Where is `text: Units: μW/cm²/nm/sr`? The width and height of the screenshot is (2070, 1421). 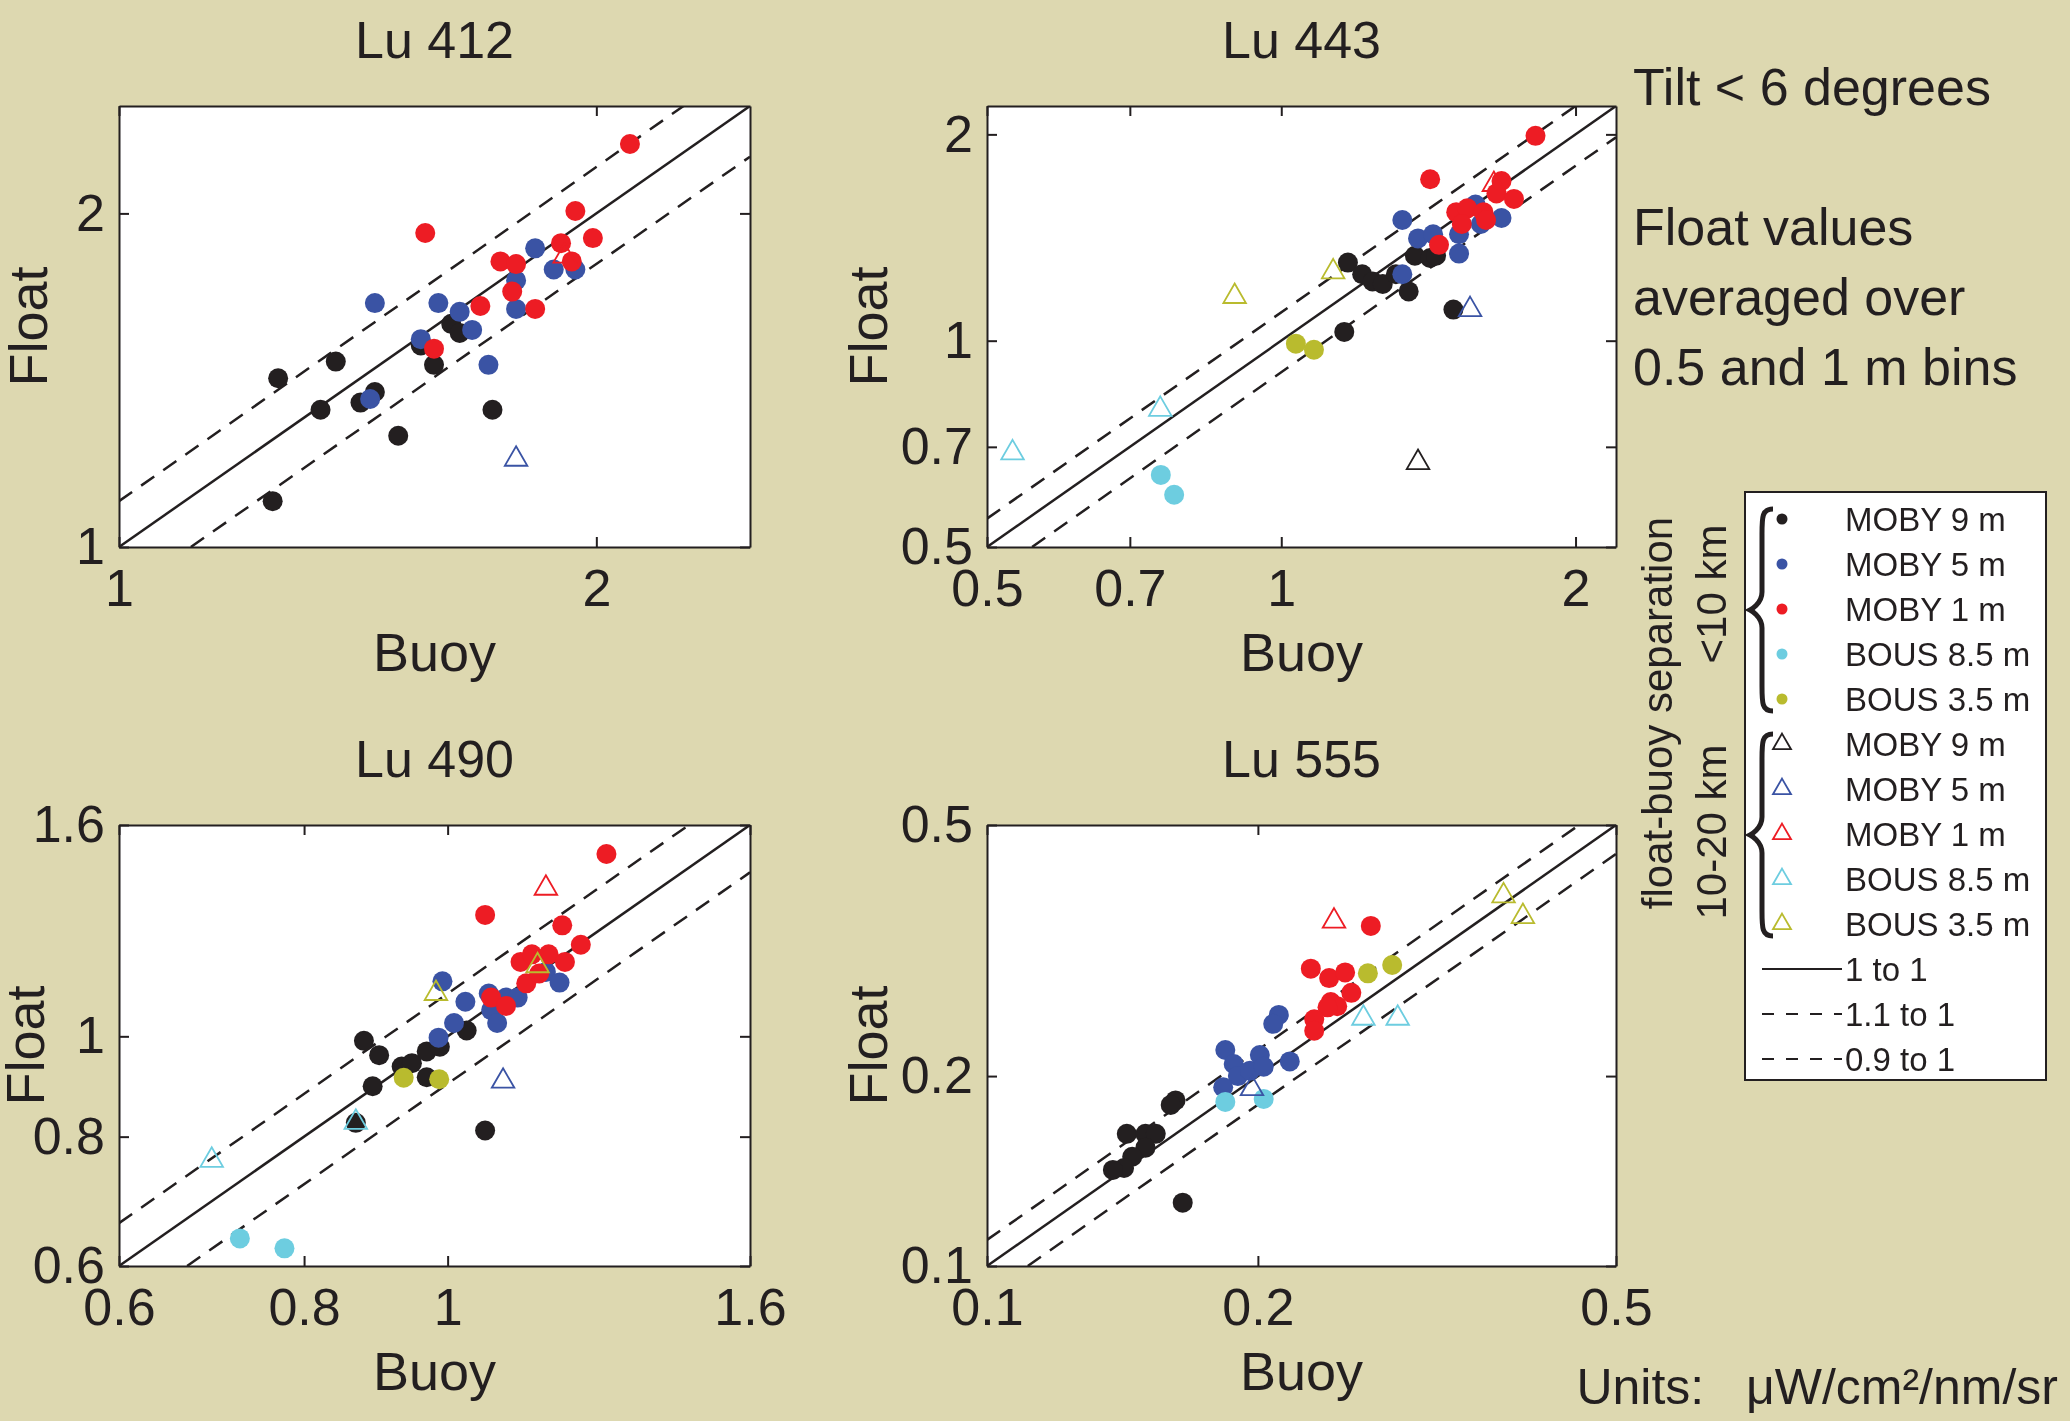 text: Units: μW/cm²/nm/sr is located at coordinates (1817, 1387).